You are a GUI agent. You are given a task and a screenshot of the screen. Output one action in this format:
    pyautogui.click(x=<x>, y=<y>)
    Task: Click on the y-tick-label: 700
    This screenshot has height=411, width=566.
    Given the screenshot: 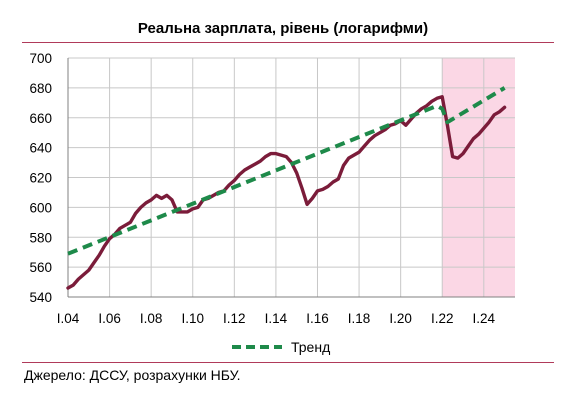 What is the action you would take?
    pyautogui.click(x=40, y=58)
    